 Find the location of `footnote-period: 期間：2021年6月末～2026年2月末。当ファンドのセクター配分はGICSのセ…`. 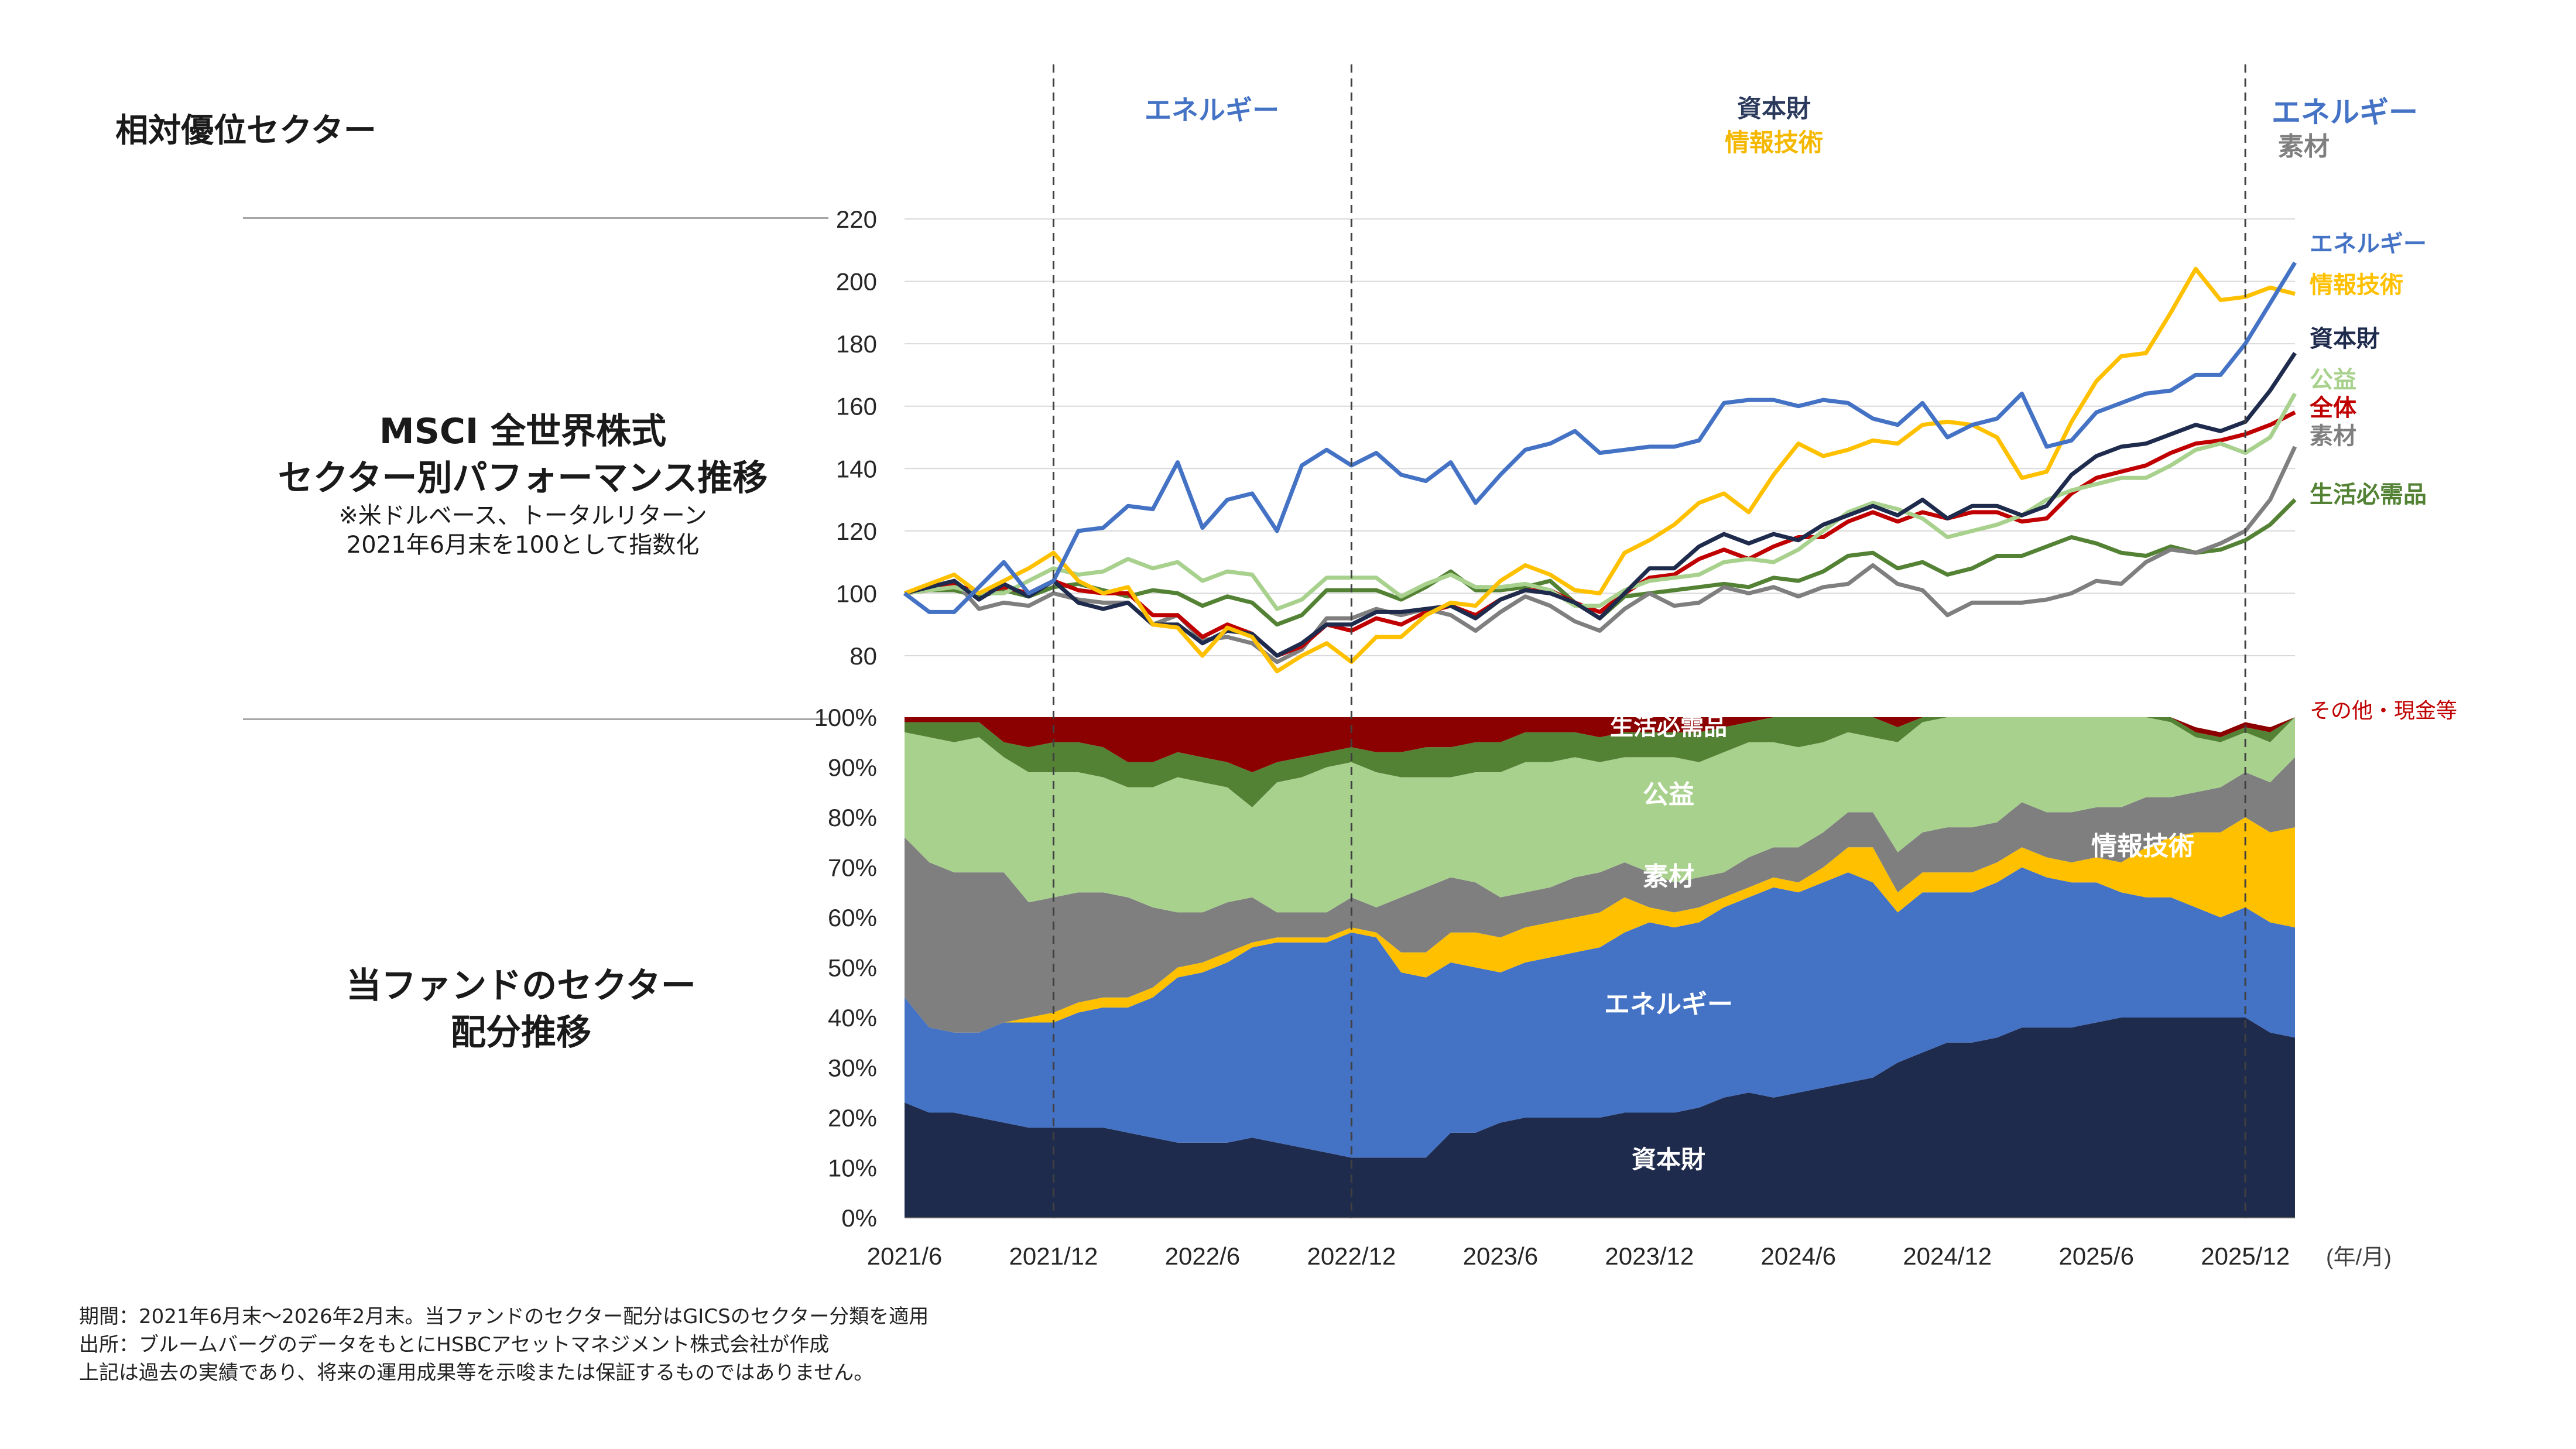

footnote-period: 期間：2021年6月末～2026年2月末。当ファンドのセクター配分はGICSのセ… is located at coordinates (504, 1316).